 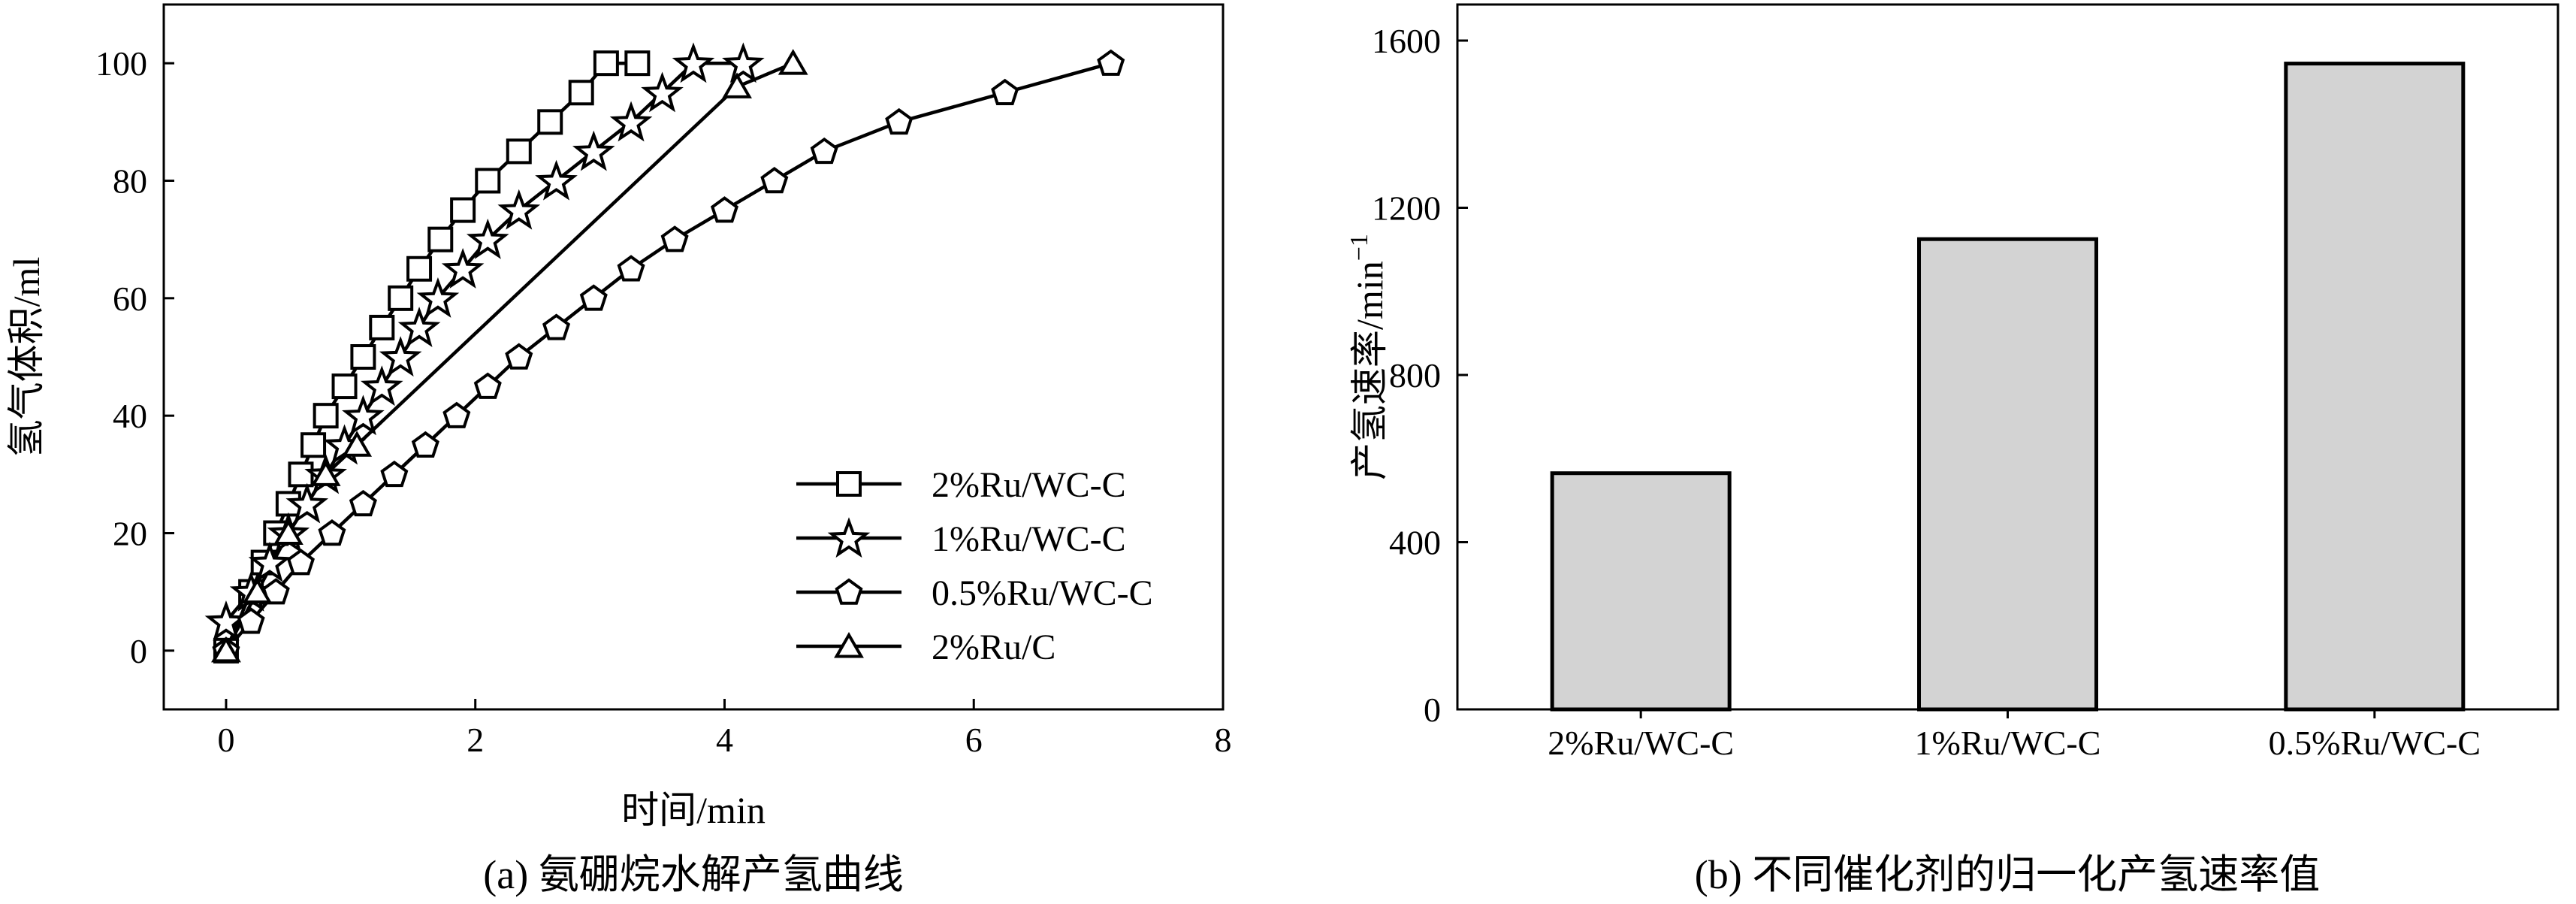 I want to click on y-tick-label: 60, so click(x=130, y=299).